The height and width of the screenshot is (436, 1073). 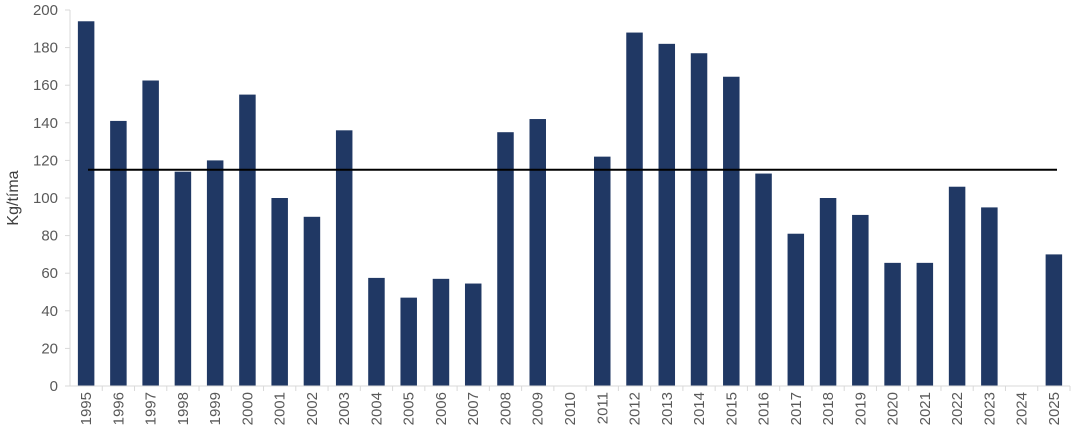 I want to click on bar-2012, so click(x=634, y=209).